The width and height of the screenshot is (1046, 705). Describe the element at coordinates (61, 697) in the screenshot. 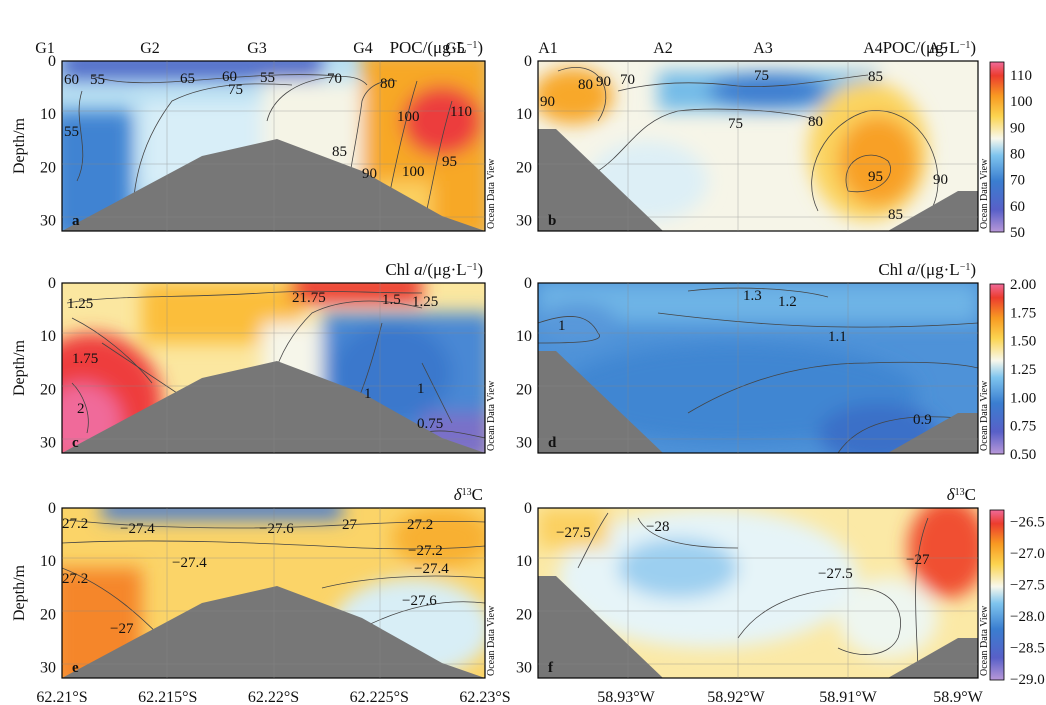

I see `x-tick-label: 62.21°S` at that location.